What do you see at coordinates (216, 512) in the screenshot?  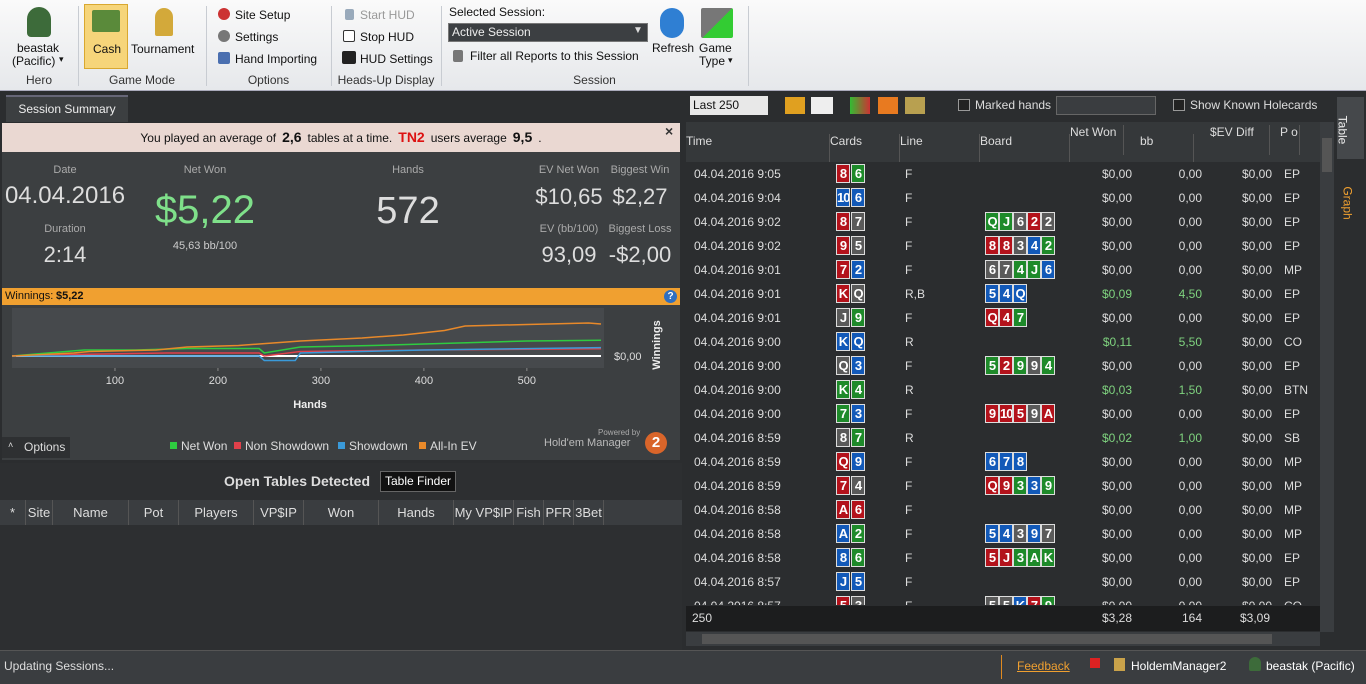 I see `column-header: Players` at bounding box center [216, 512].